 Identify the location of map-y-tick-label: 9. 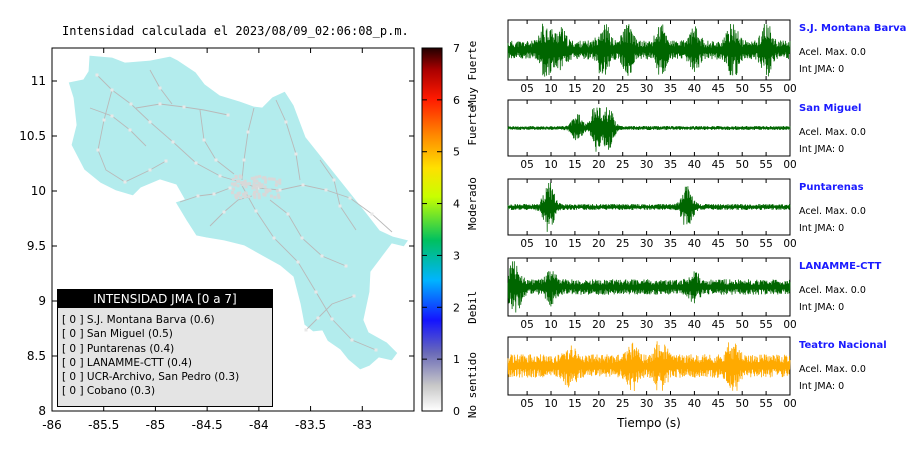
(42, 301).